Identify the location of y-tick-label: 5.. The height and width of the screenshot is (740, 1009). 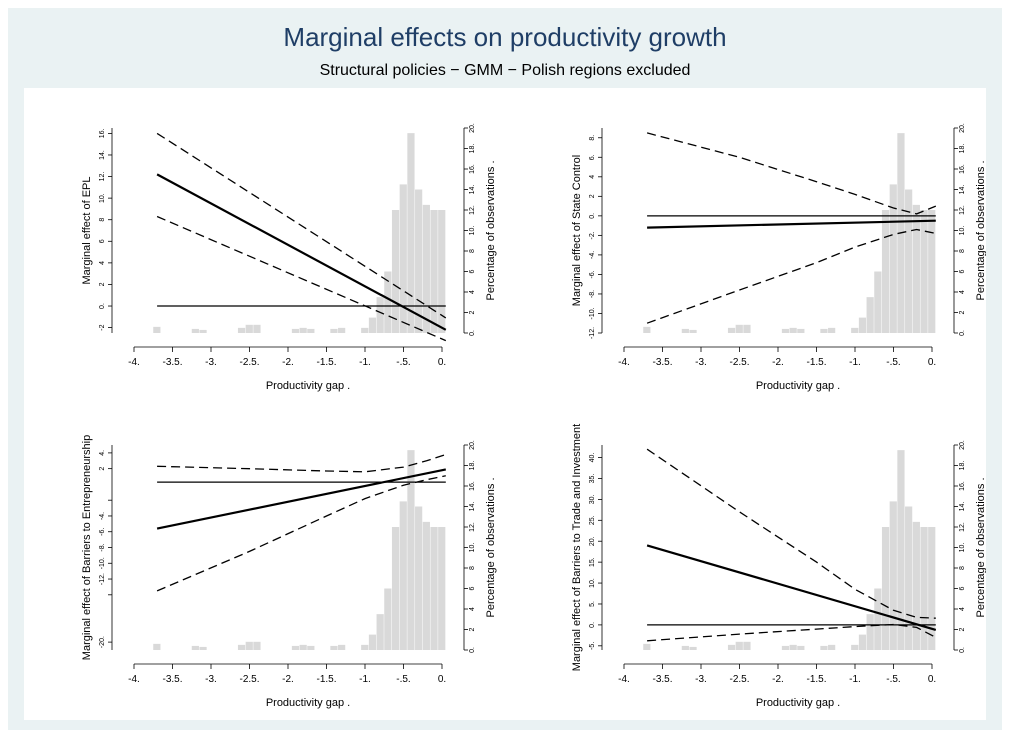
(592, 604).